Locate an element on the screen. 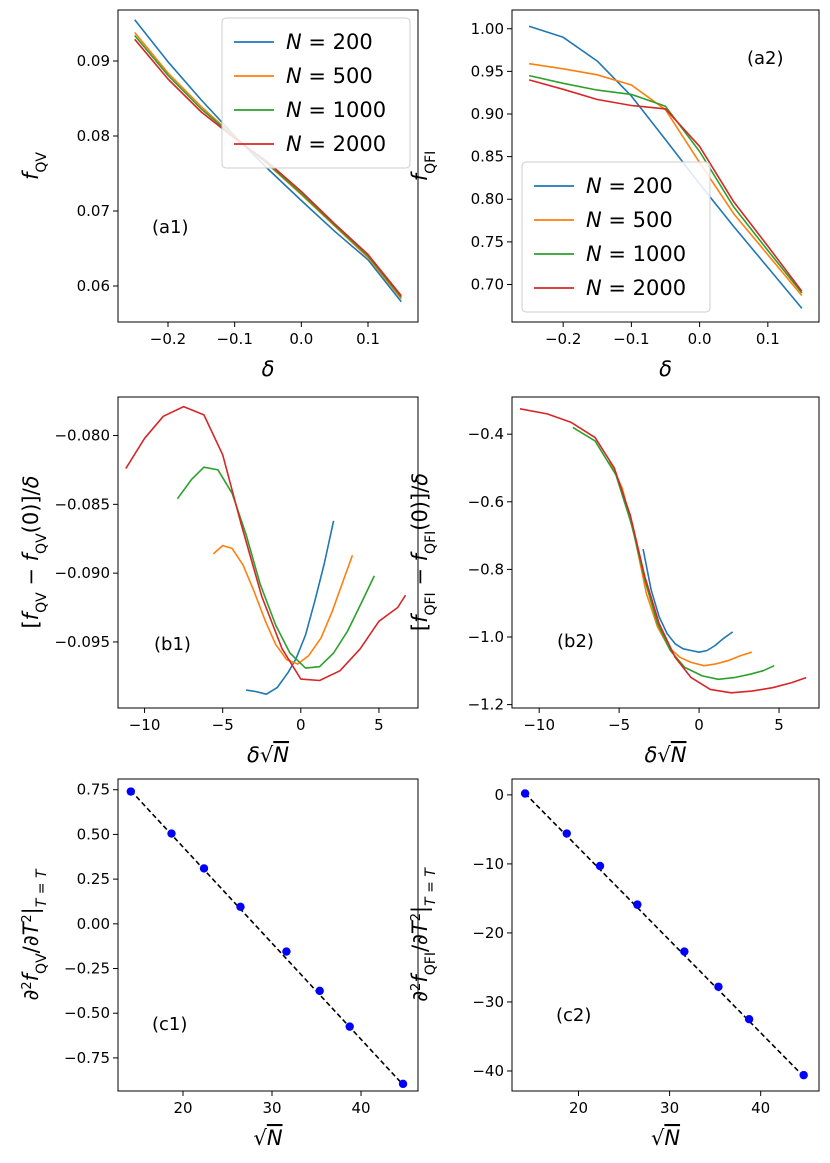 This screenshot has width=830, height=1163. y-axis-label: fQV is located at coordinates (34, 166).